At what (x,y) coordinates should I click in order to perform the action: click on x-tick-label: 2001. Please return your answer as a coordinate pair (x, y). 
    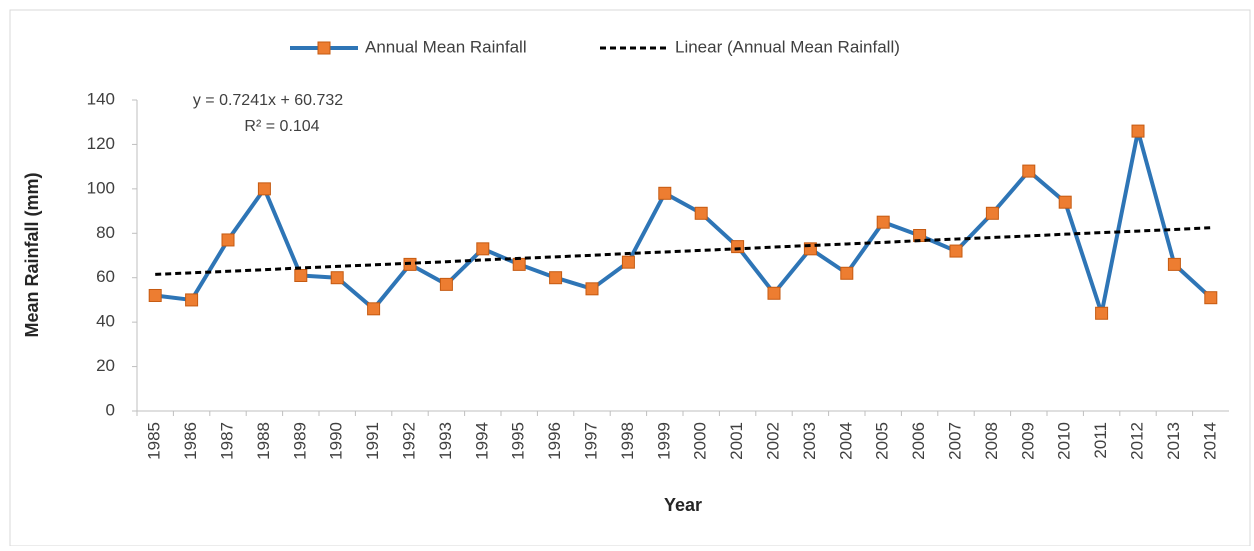
    Looking at the image, I should click on (736, 441).